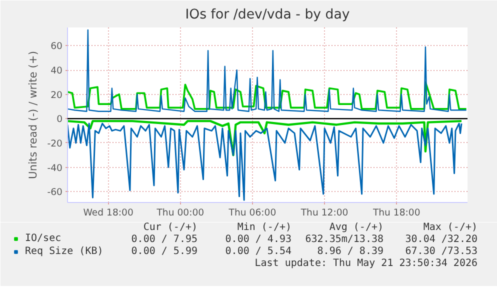 Image resolution: width=497 pixels, height=287 pixels. I want to click on y-tick-label: 40, so click(56, 71).